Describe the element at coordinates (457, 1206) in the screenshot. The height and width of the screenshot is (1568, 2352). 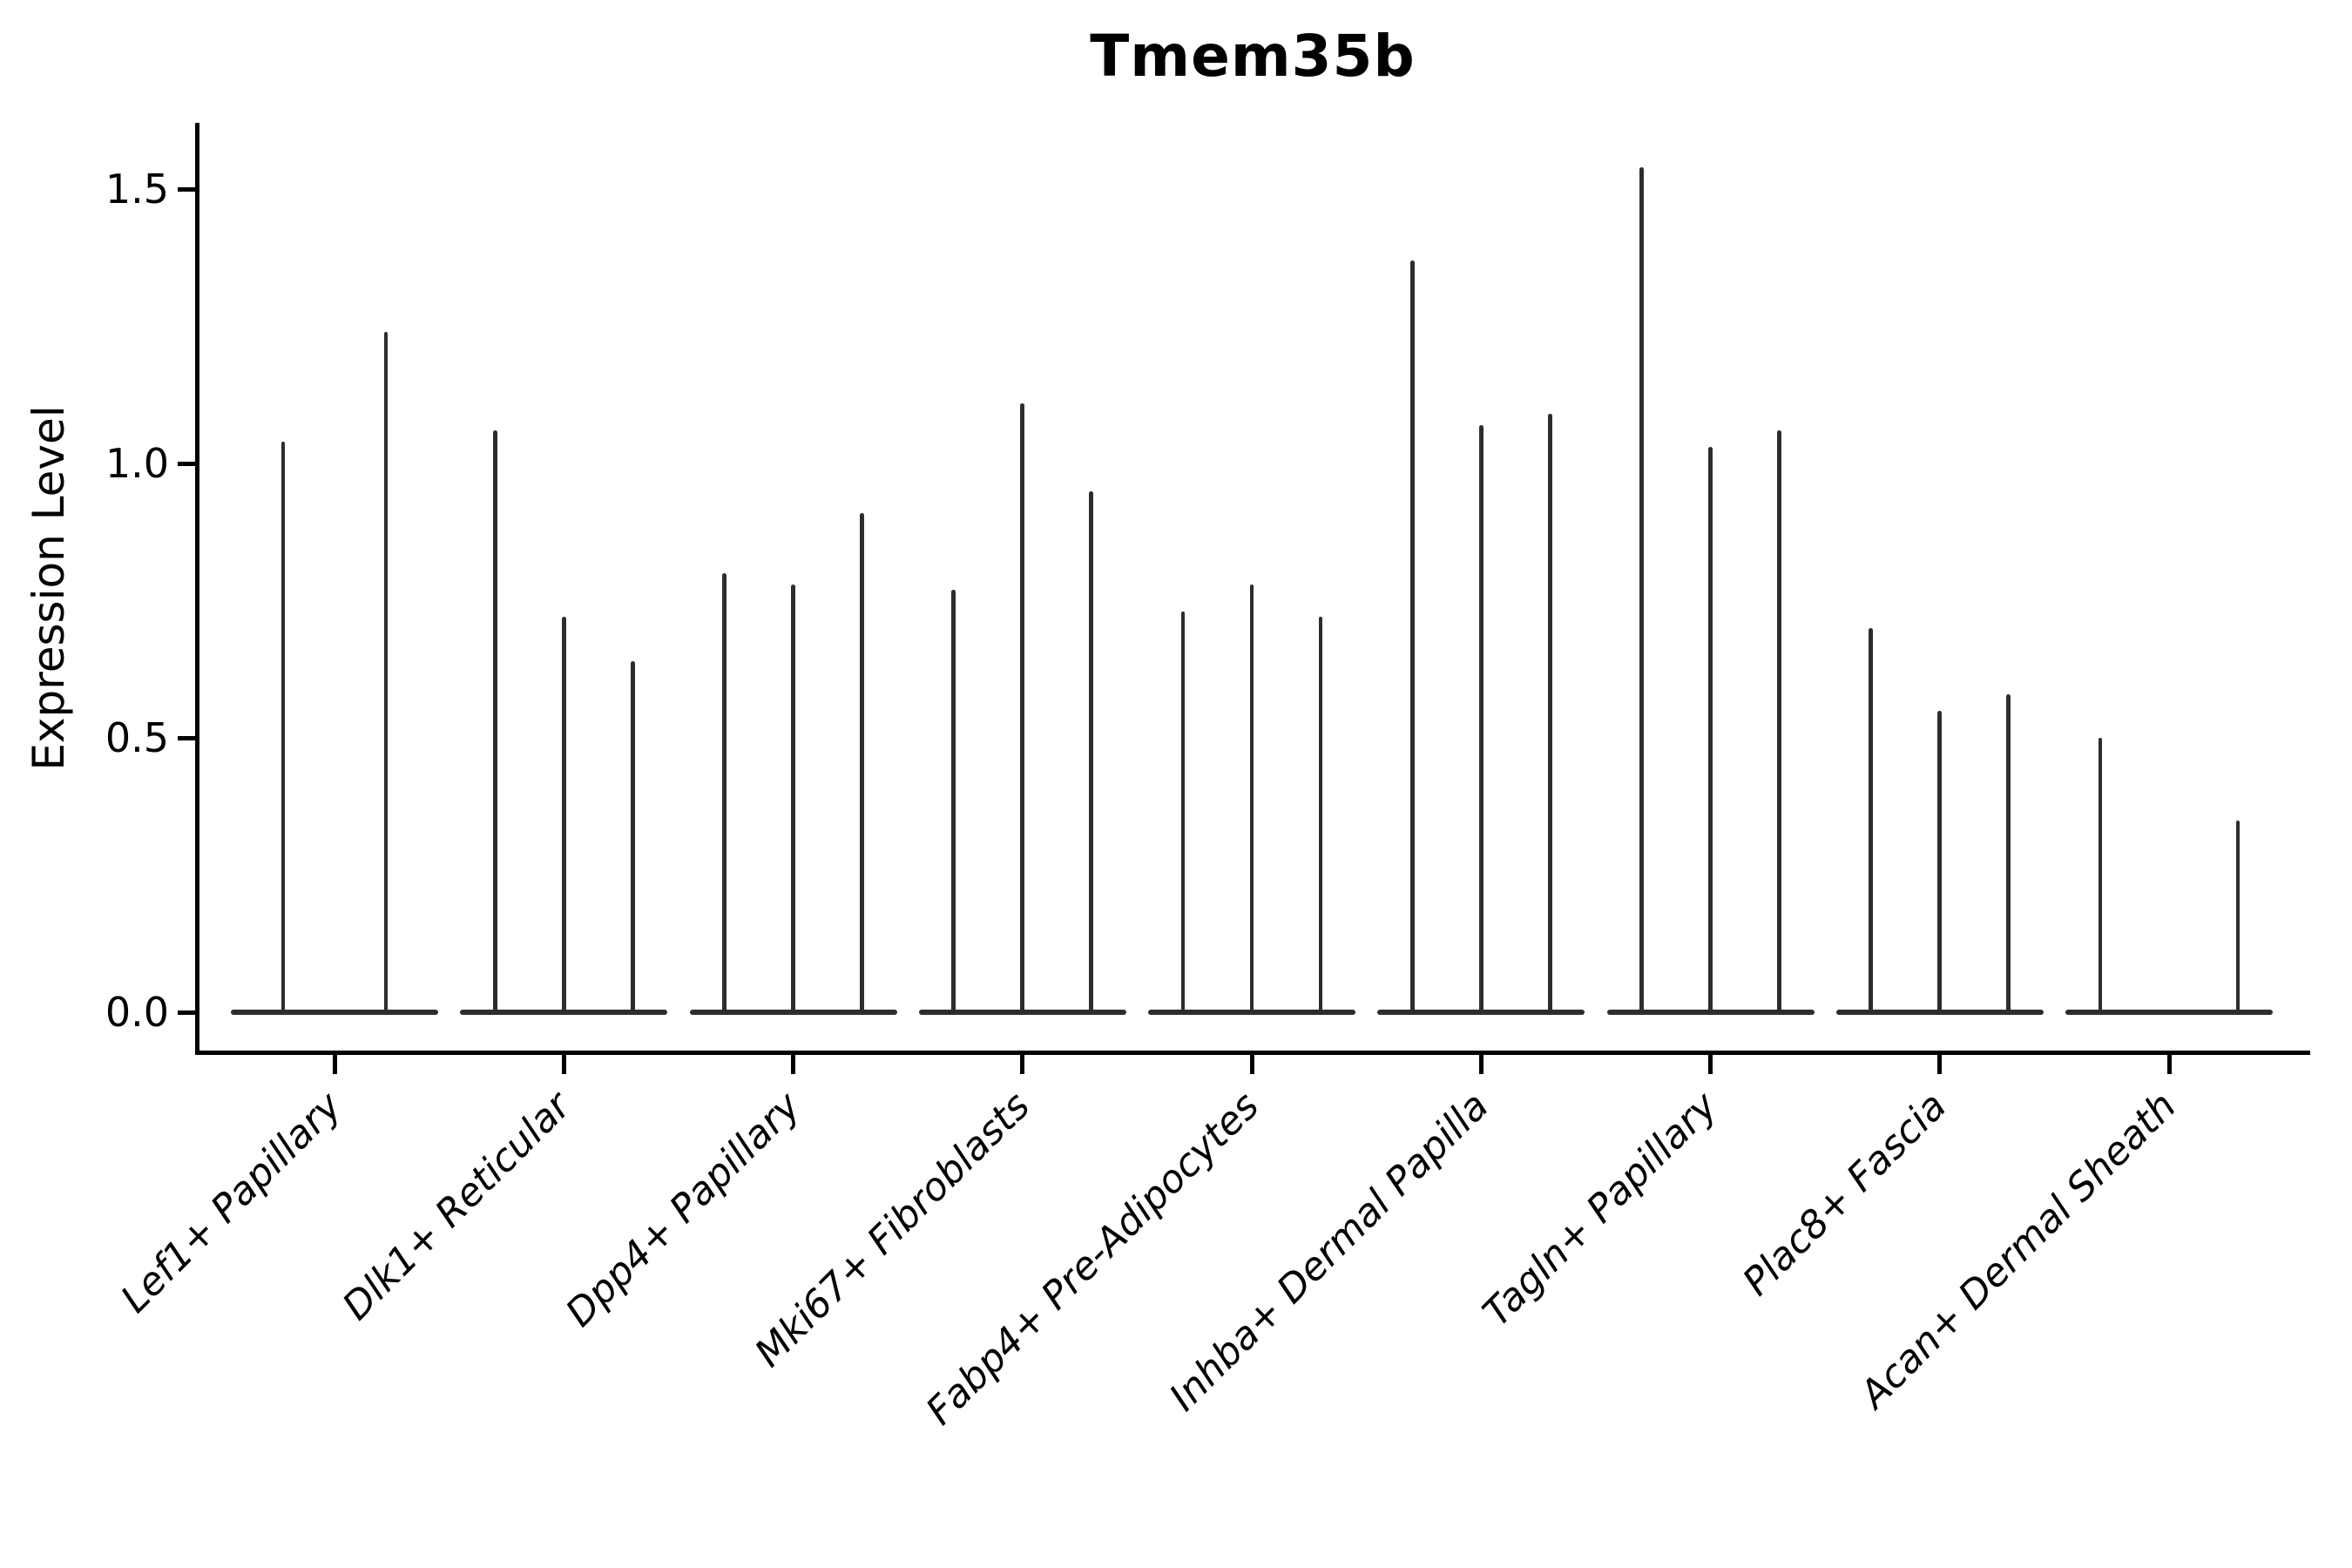
I see `x-tick-label: Dlk1+ Reticular` at that location.